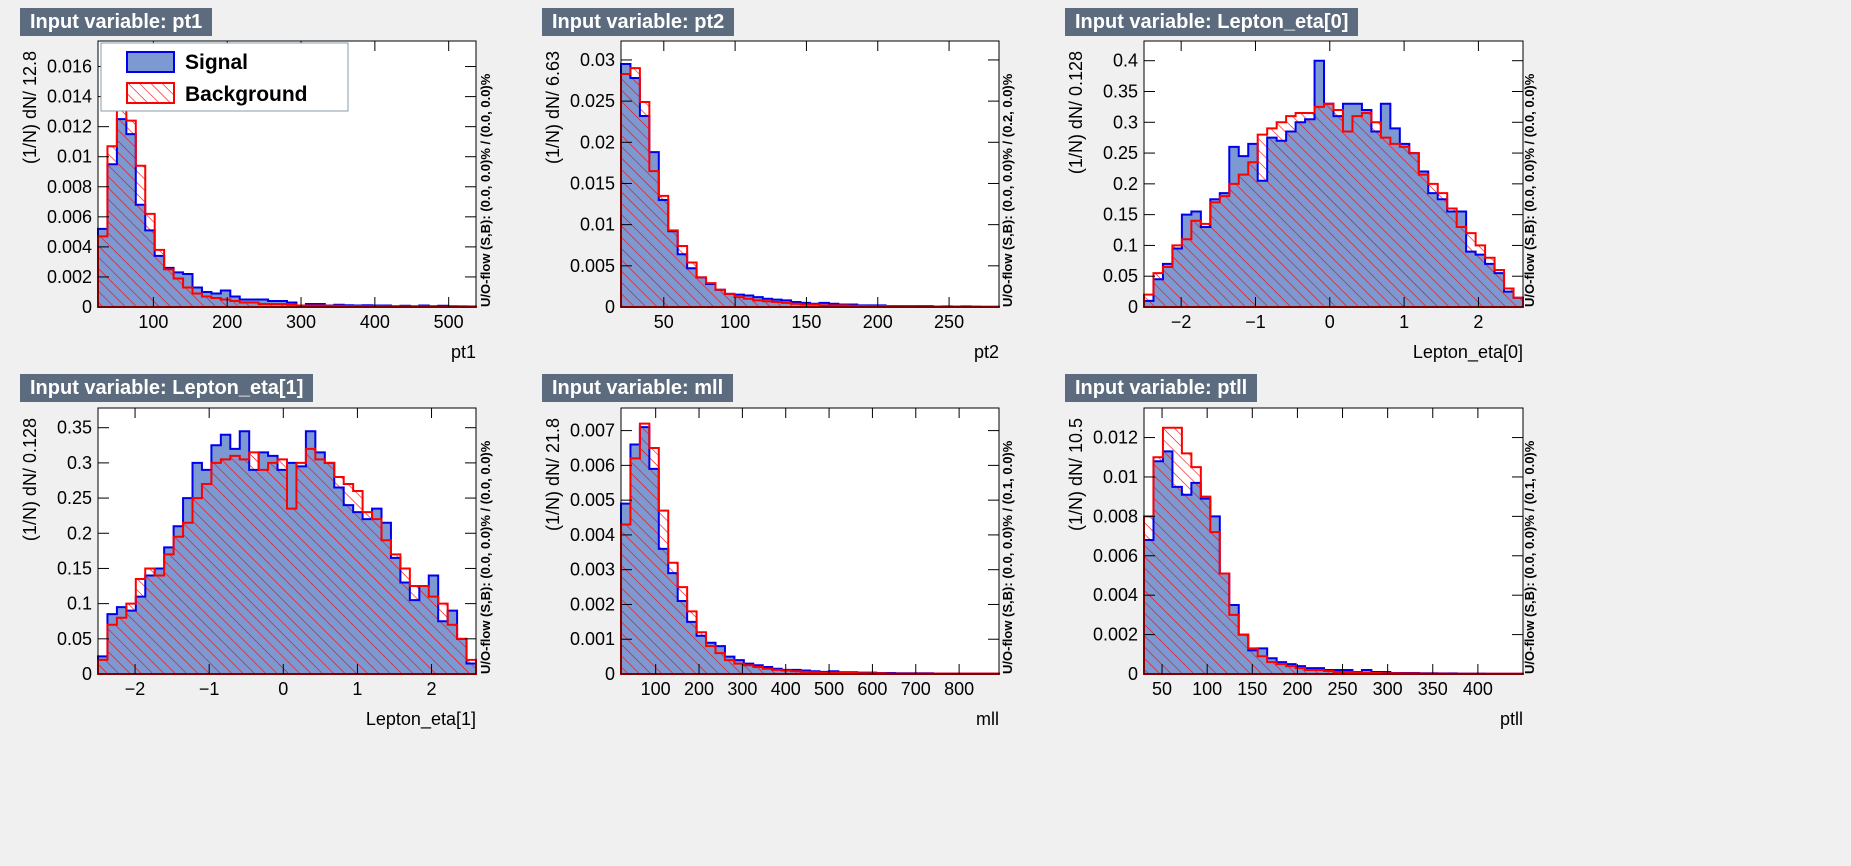  I want to click on panel-title-mll: Input variable: mll, so click(638, 388).